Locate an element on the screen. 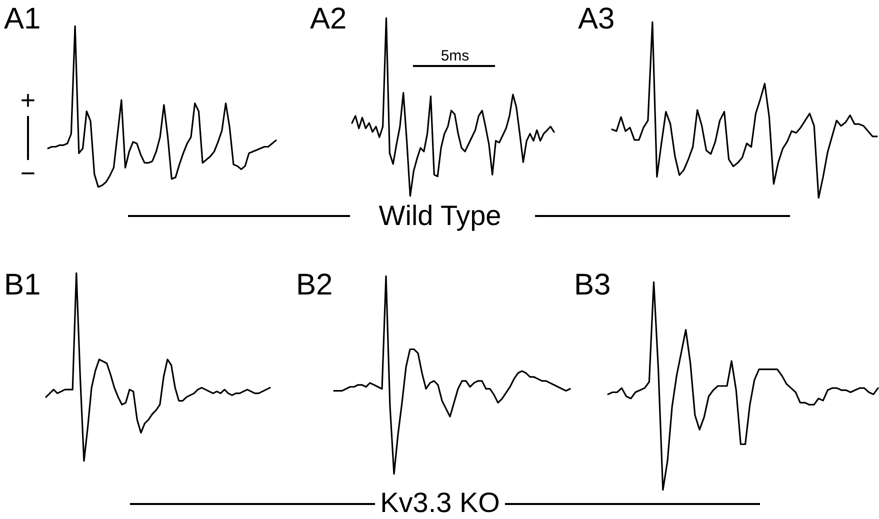 The width and height of the screenshot is (879, 519). chart-title: B2 is located at coordinates (314, 285).